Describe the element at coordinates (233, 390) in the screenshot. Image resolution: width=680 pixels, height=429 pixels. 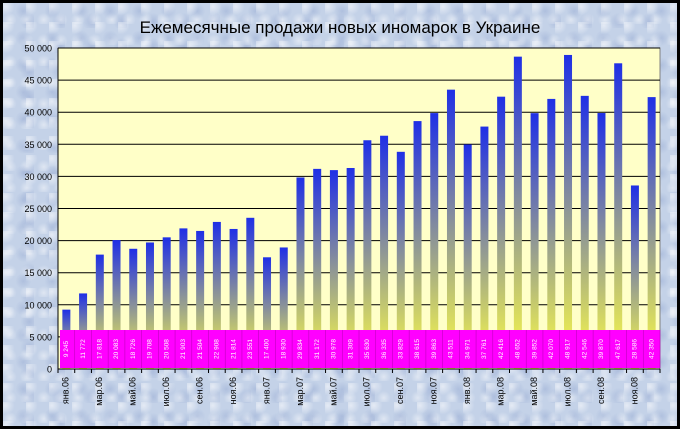
I see `x-tick-label: ноя.06` at that location.